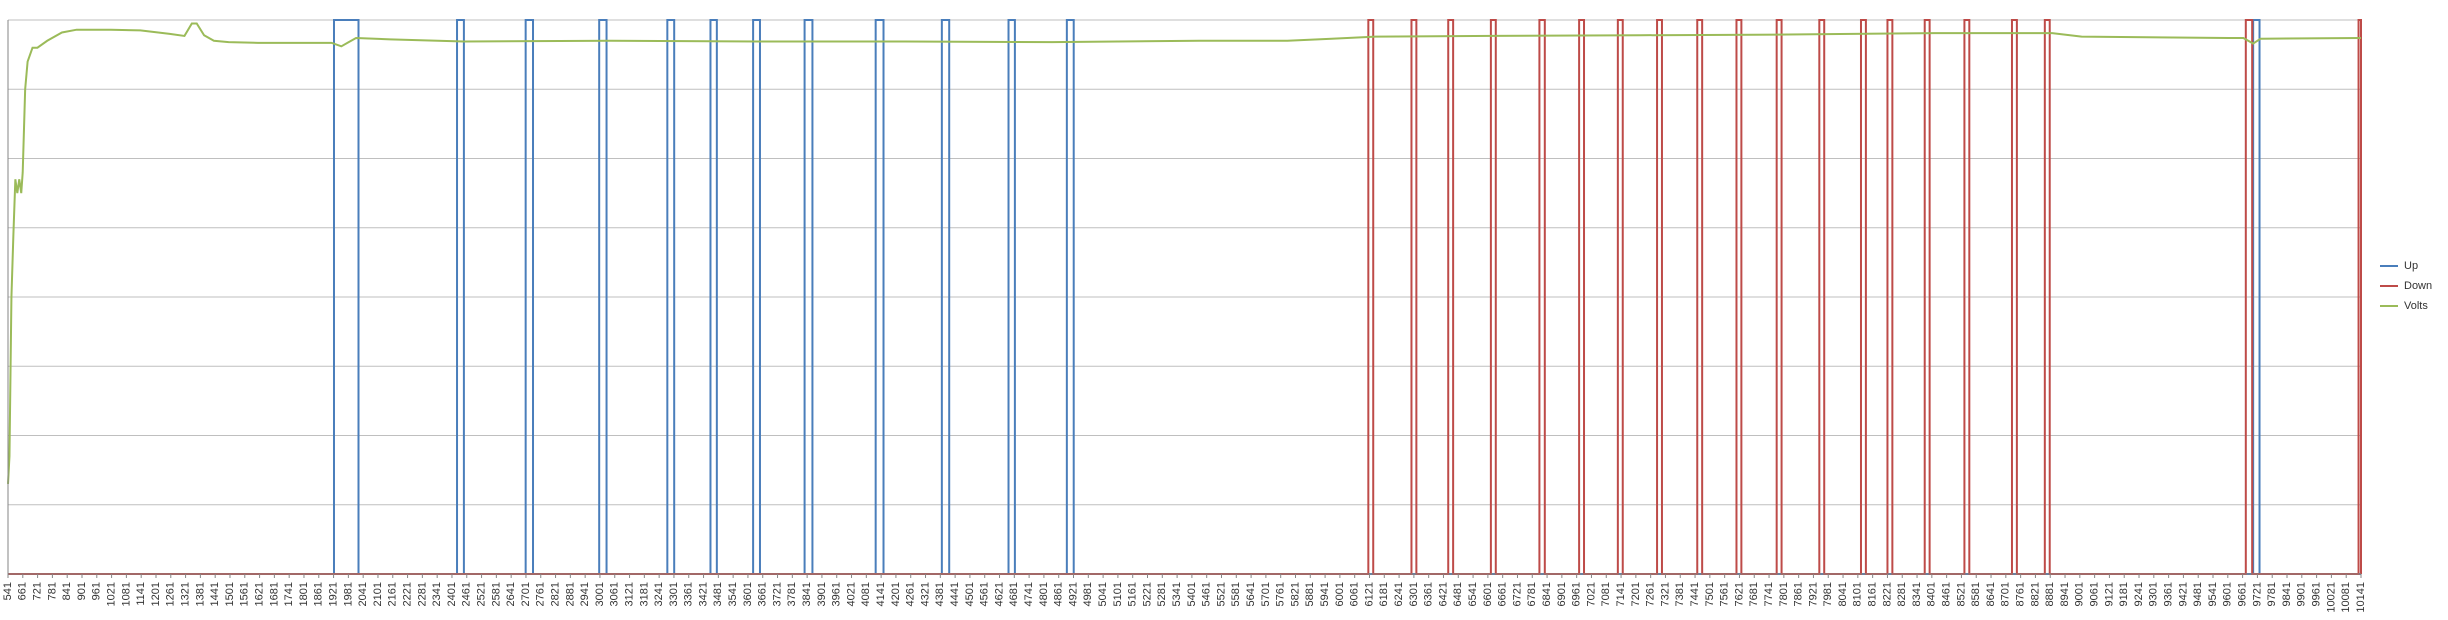 This screenshot has width=2448, height=620. Describe the element at coordinates (1340, 594) in the screenshot. I see `x-tick-label: 6001` at that location.